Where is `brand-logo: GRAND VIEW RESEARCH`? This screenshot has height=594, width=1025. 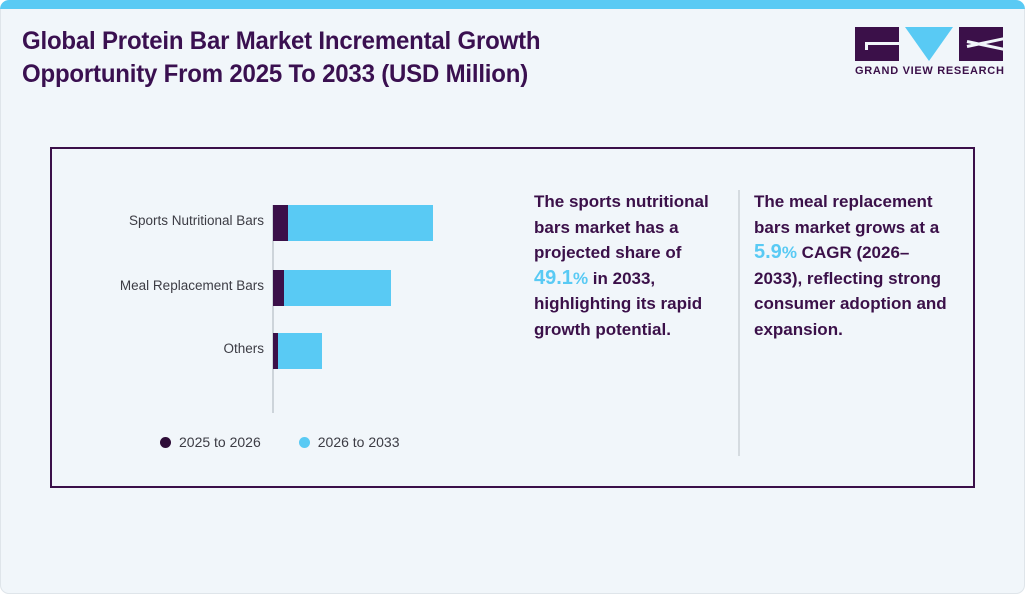
brand-logo: GRAND VIEW RESEARCH is located at coordinates (930, 56).